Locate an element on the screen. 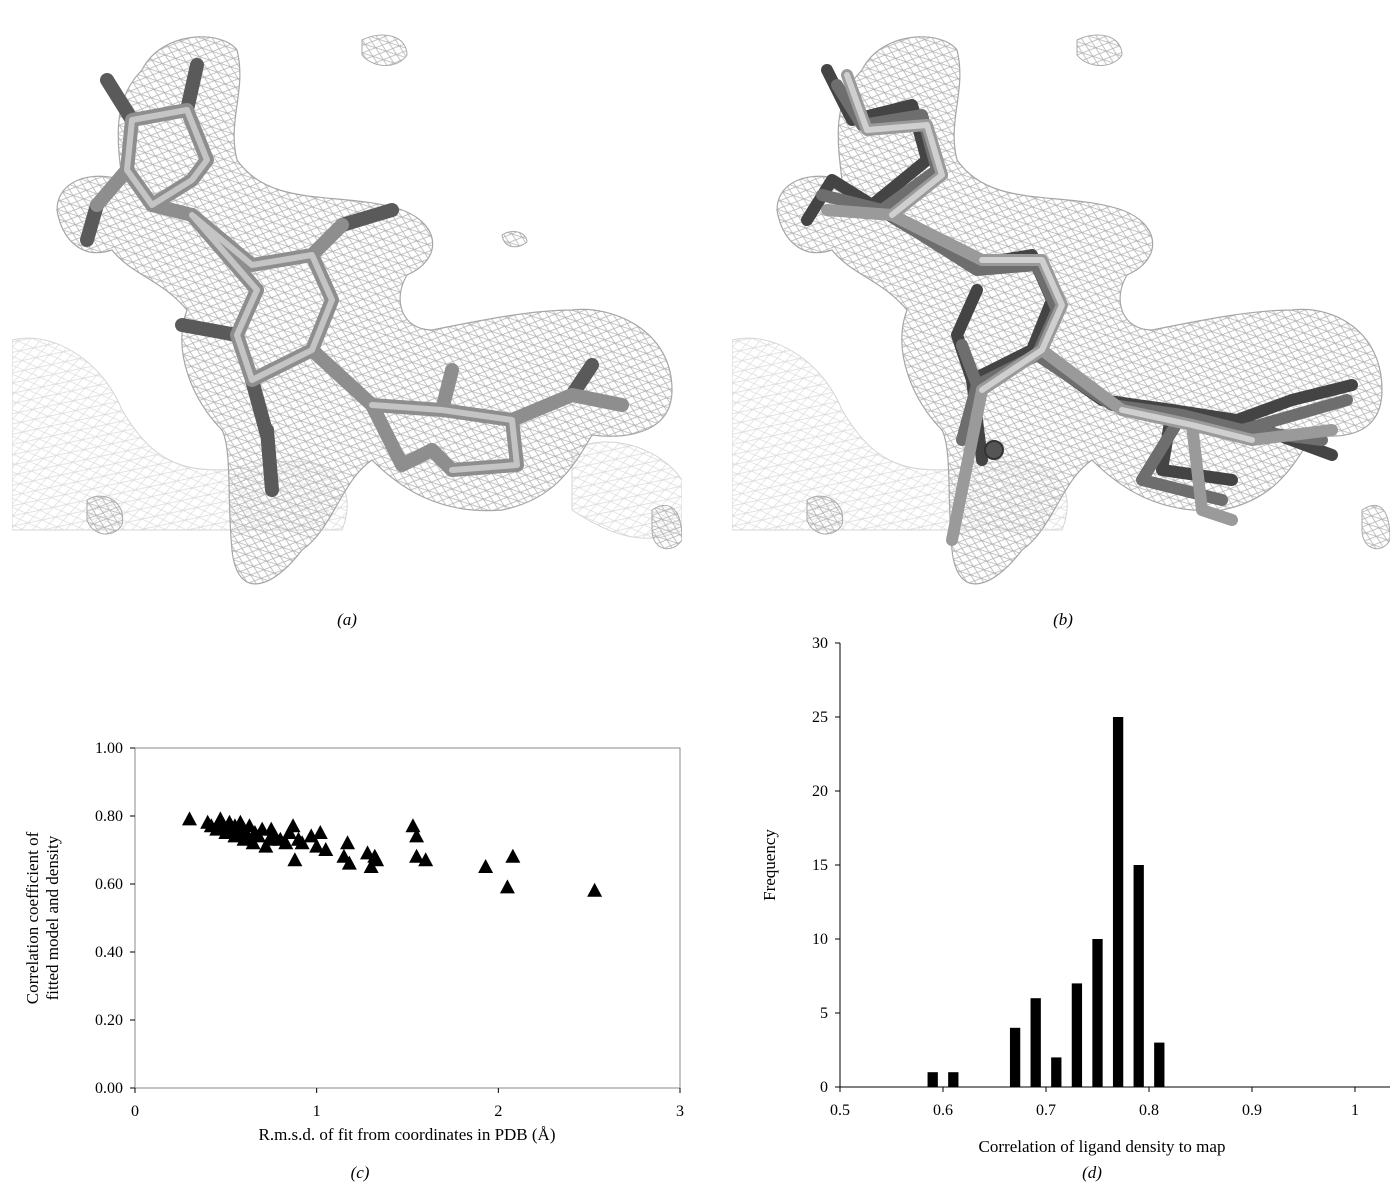 The image size is (1390, 1188). panel-d-caption: (d) is located at coordinates (1092, 1172).